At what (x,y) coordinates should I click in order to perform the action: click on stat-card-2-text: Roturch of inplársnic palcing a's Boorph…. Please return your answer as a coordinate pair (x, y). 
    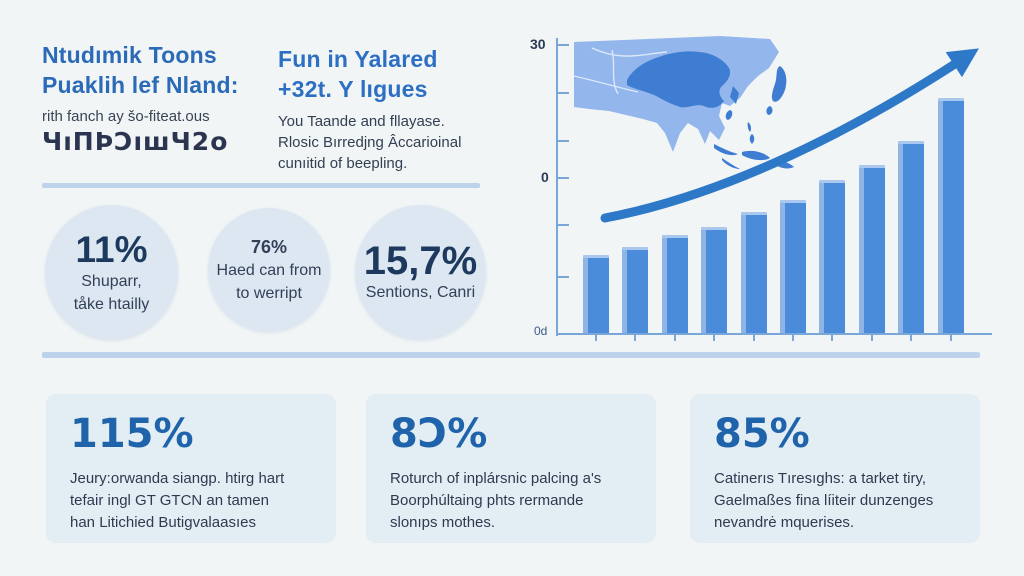
    Looking at the image, I should click on (511, 501).